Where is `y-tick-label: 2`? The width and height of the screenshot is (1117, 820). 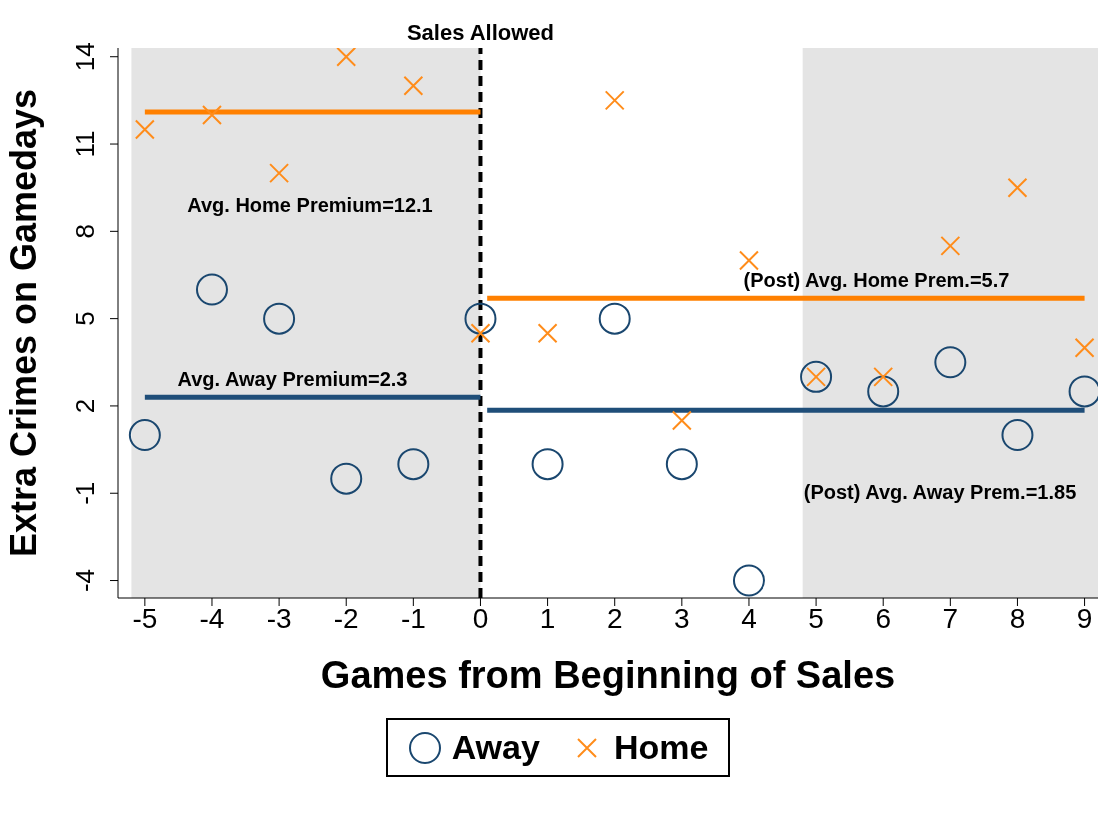
y-tick-label: 2 is located at coordinates (85, 406).